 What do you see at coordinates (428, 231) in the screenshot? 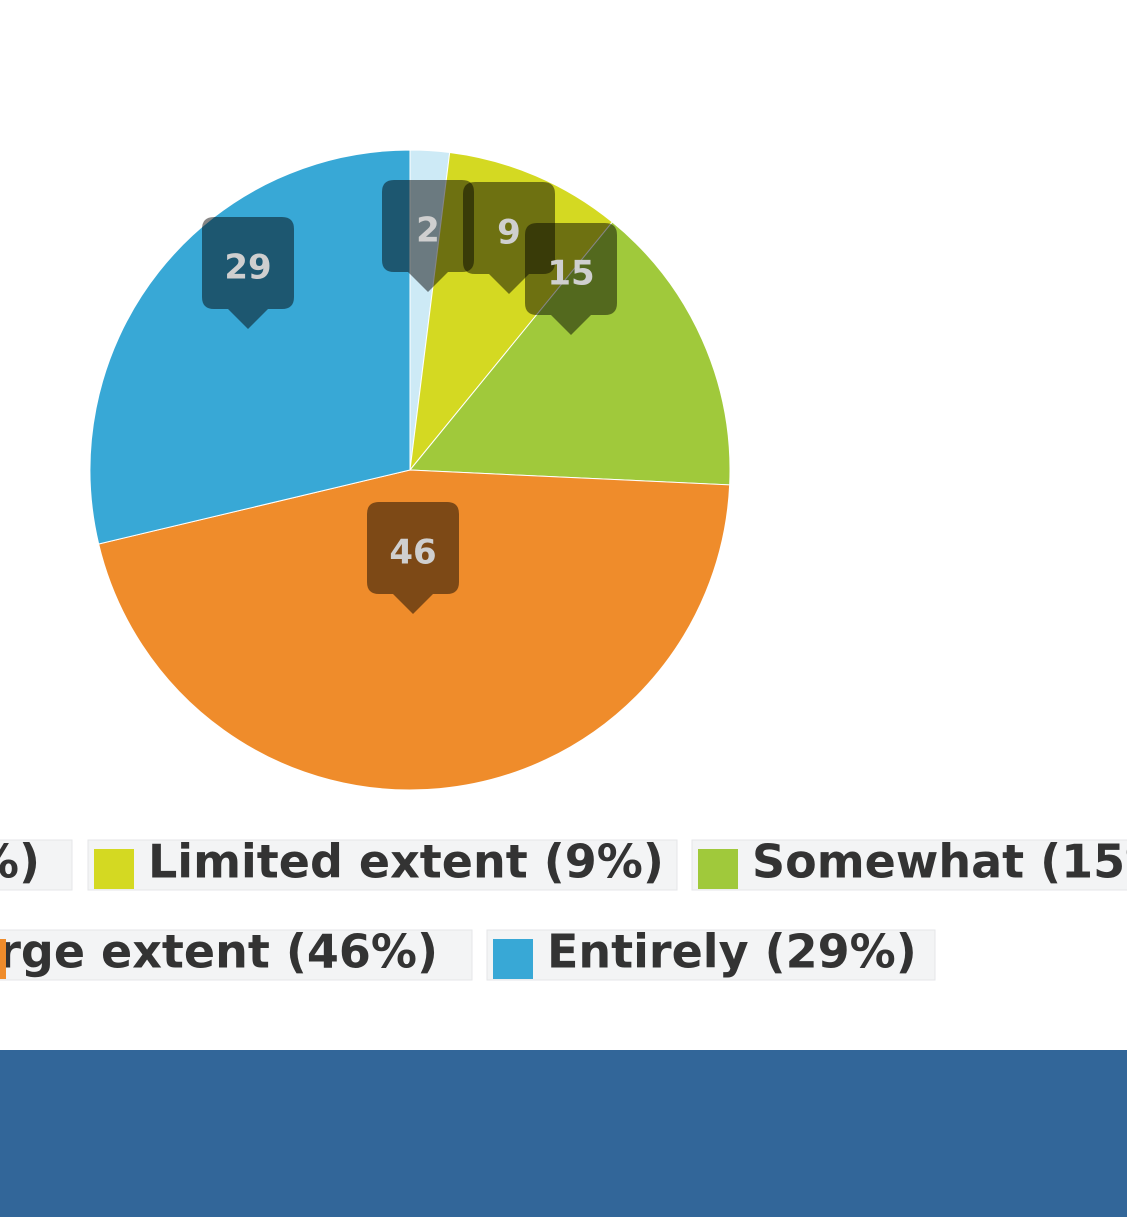
I see `data-label: 2` at bounding box center [428, 231].